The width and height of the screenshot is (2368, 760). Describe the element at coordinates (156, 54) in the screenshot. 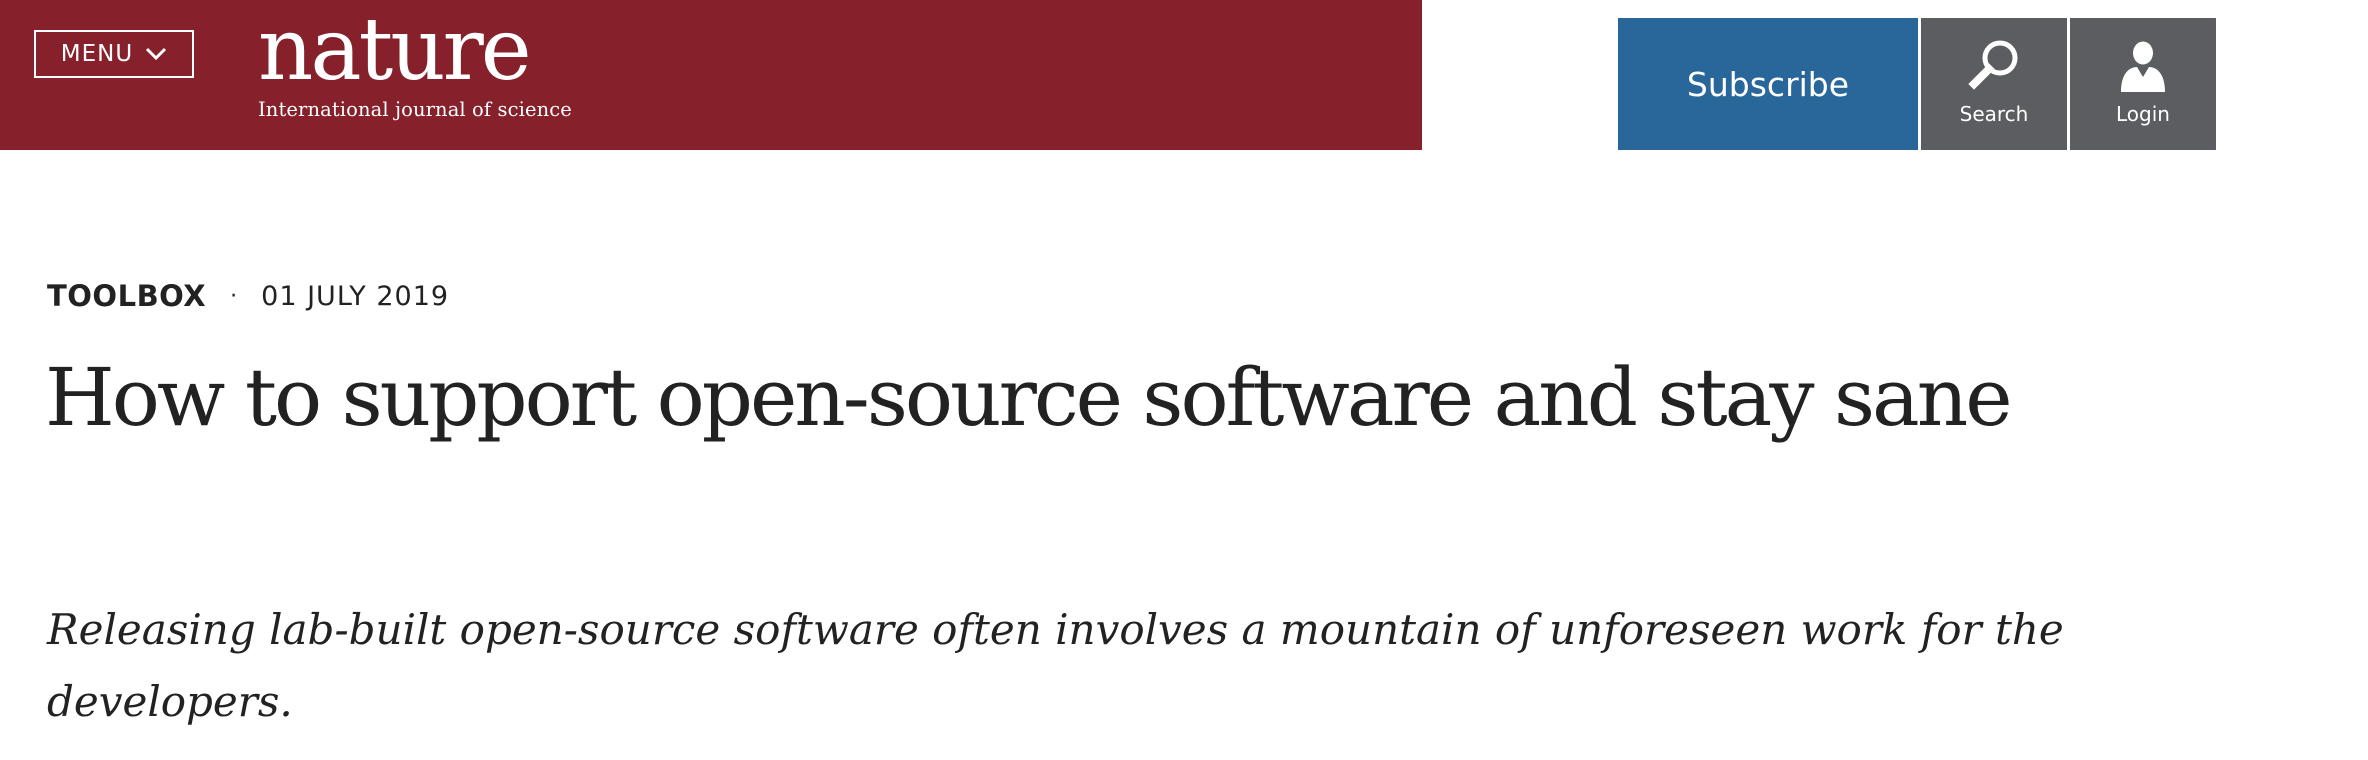

I see `chevron-down-icon` at that location.